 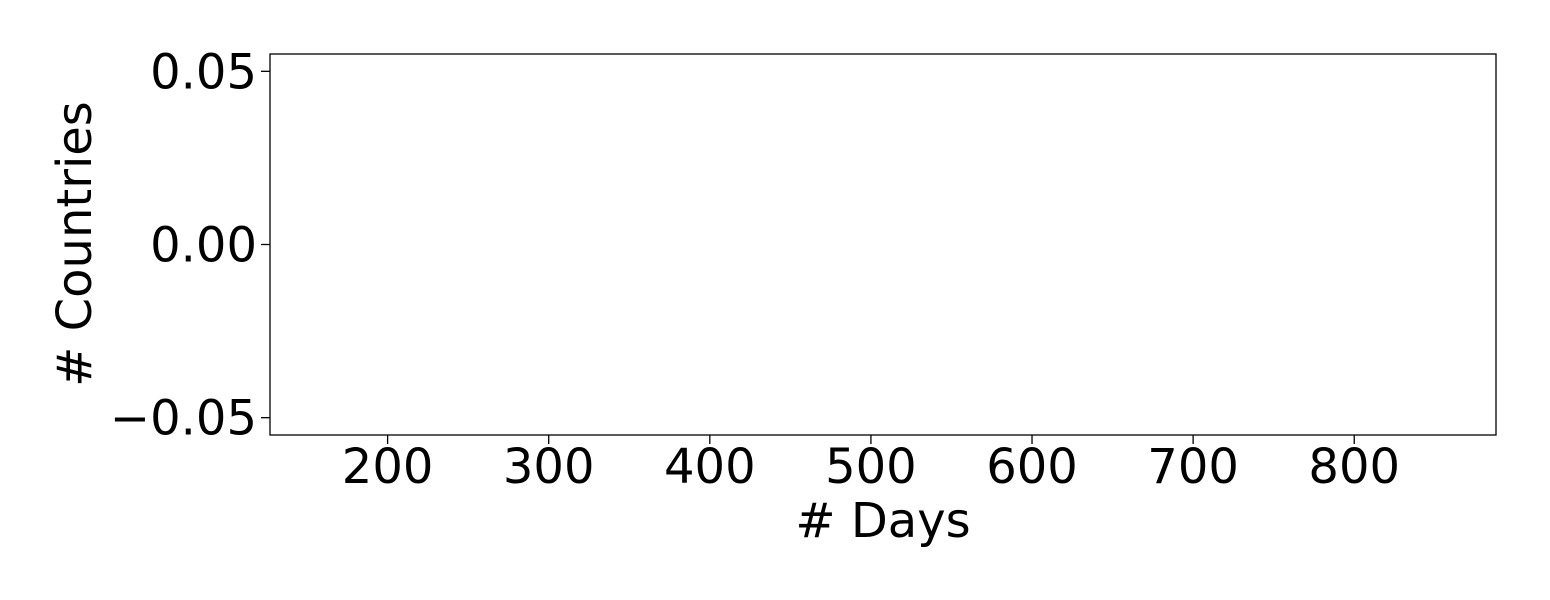 I want to click on x-tick-label: 700, so click(x=1193, y=467).